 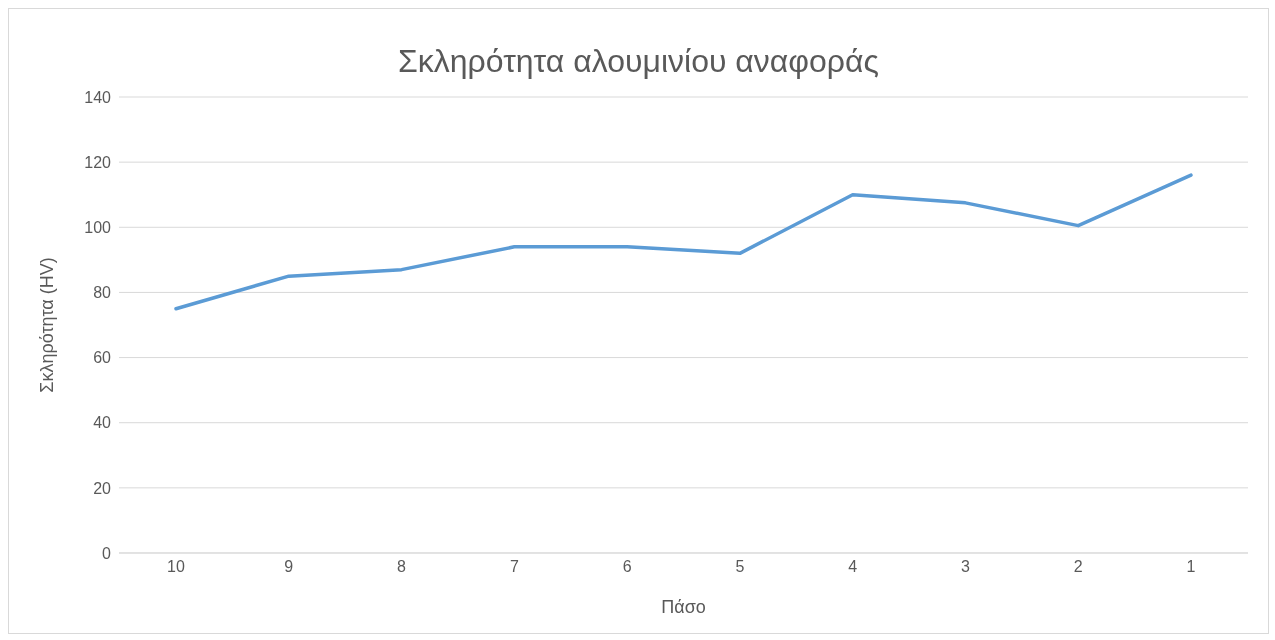 What do you see at coordinates (102, 293) in the screenshot?
I see `y-tick-label: 80` at bounding box center [102, 293].